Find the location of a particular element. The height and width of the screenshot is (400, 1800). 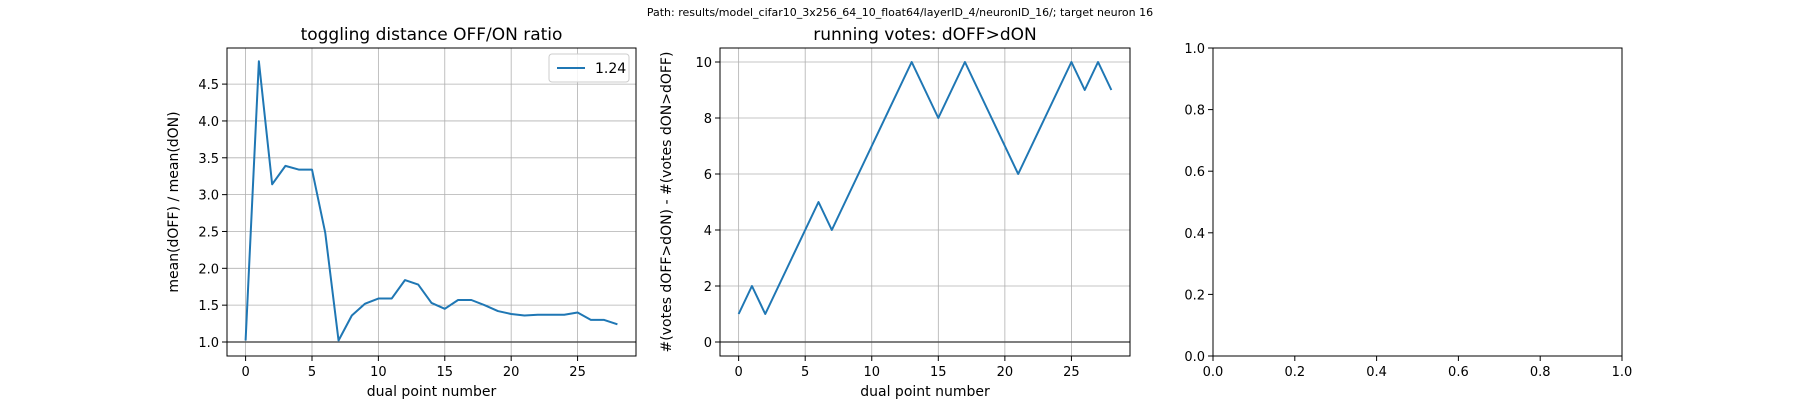

chart1-ytick-label: 4.0 is located at coordinates (208, 122).